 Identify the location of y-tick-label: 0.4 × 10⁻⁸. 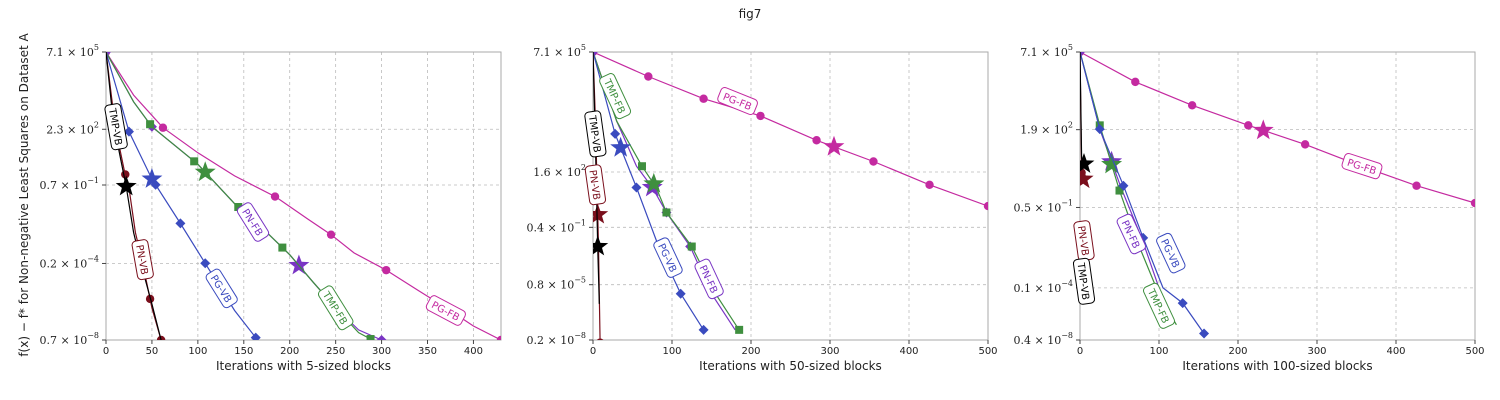
(1043, 339).